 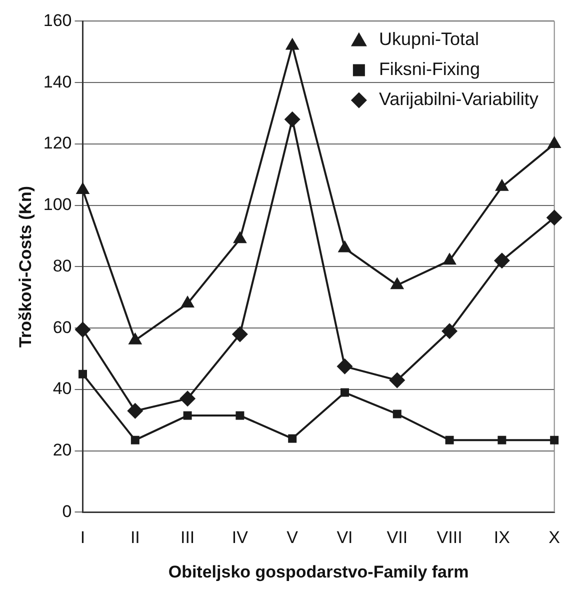 I want to click on x-tick-label: V, so click(x=292, y=538).